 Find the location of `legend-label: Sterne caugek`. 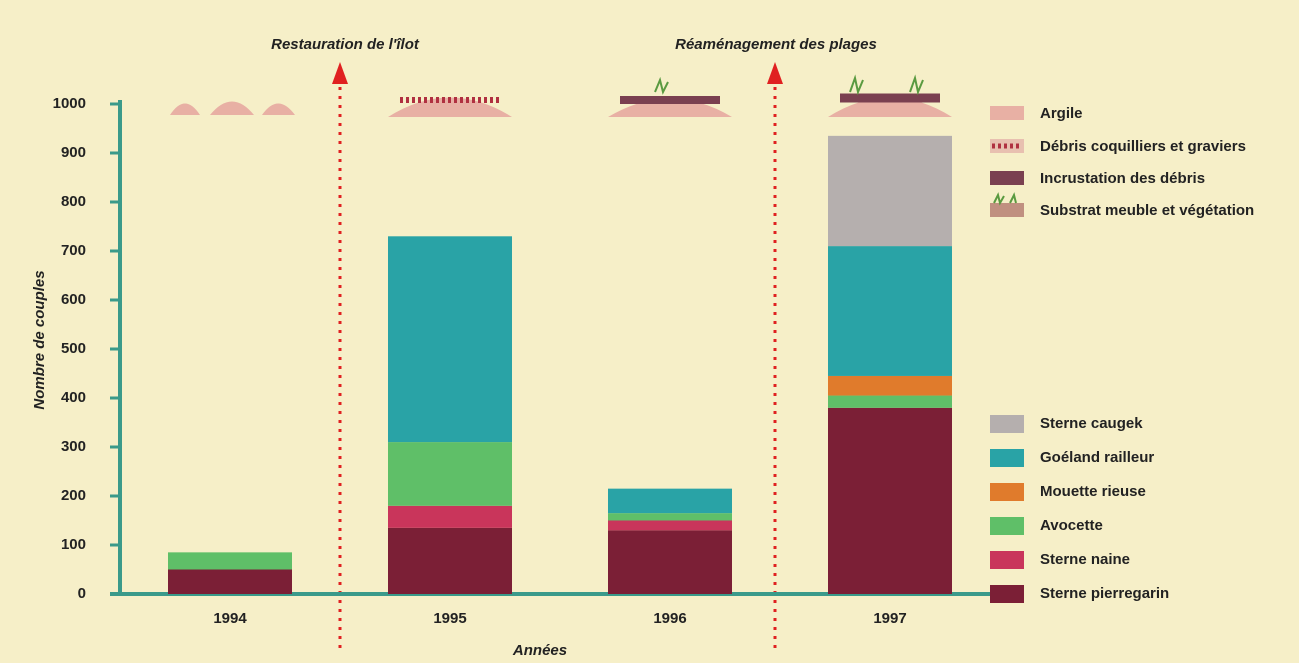

legend-label: Sterne caugek is located at coordinates (1091, 423).